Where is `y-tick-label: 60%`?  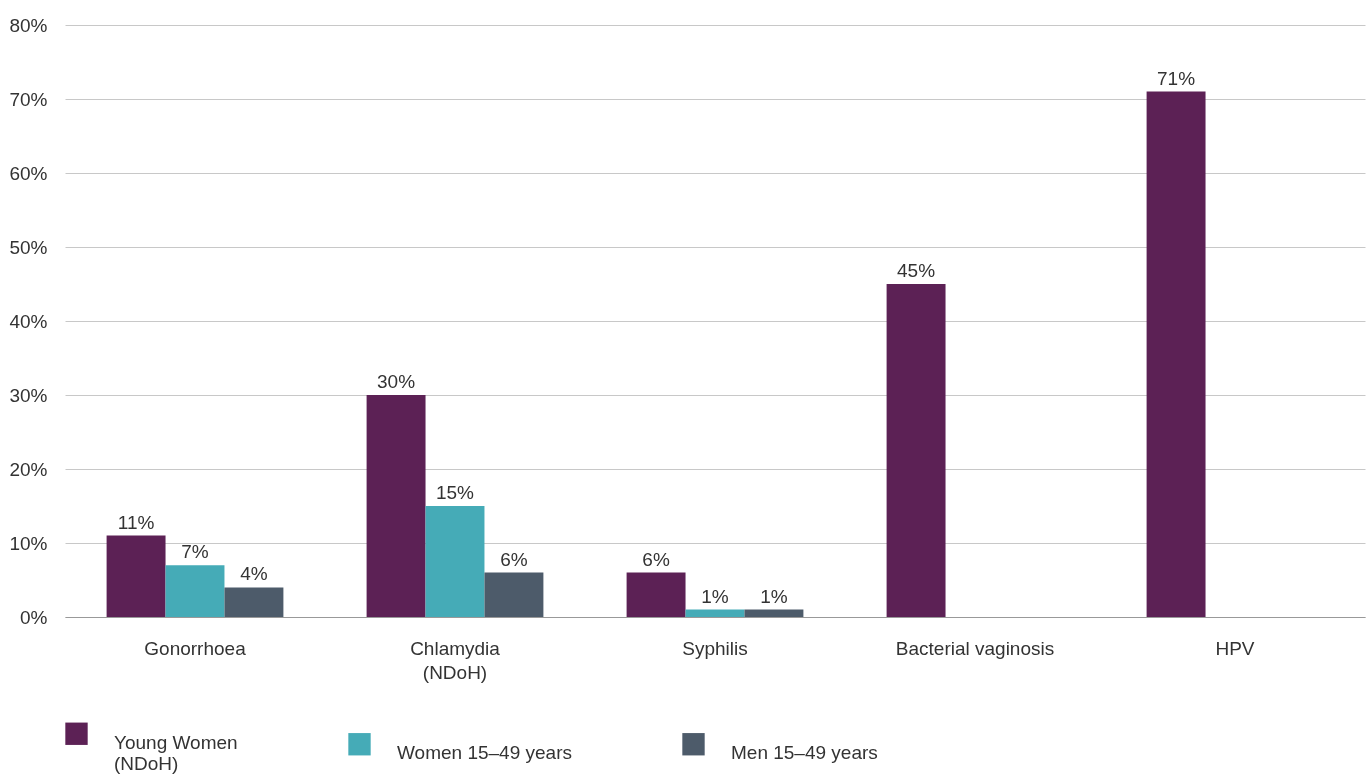
y-tick-label: 60% is located at coordinates (28, 173).